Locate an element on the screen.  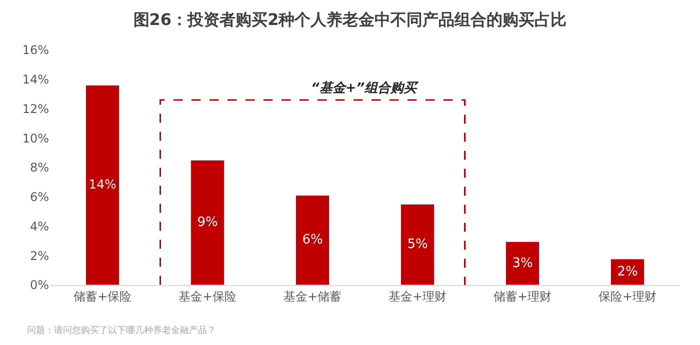
y-tick-label: 8% is located at coordinates (39, 167).